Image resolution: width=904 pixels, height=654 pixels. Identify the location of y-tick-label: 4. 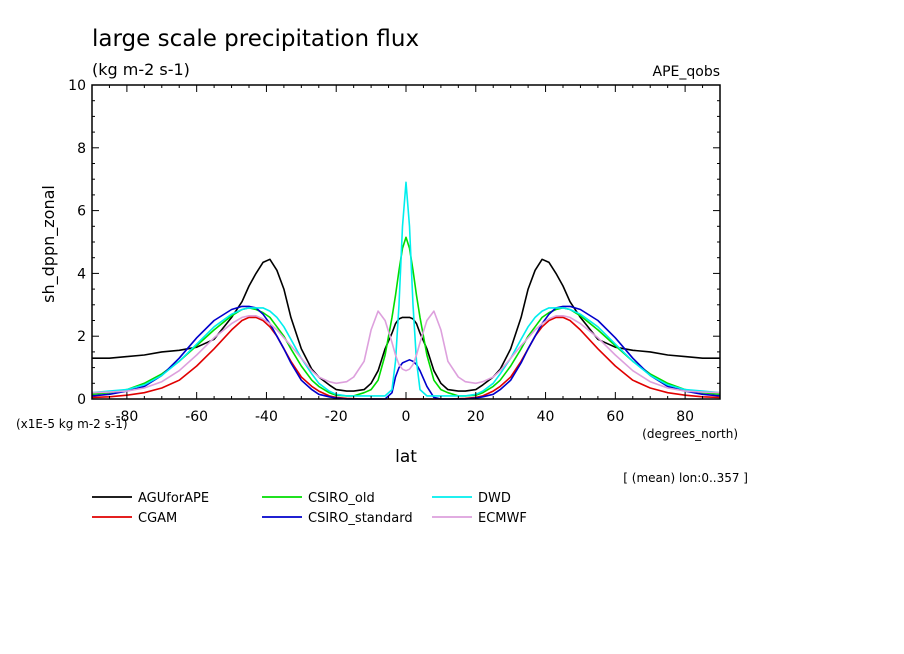
(81, 274).